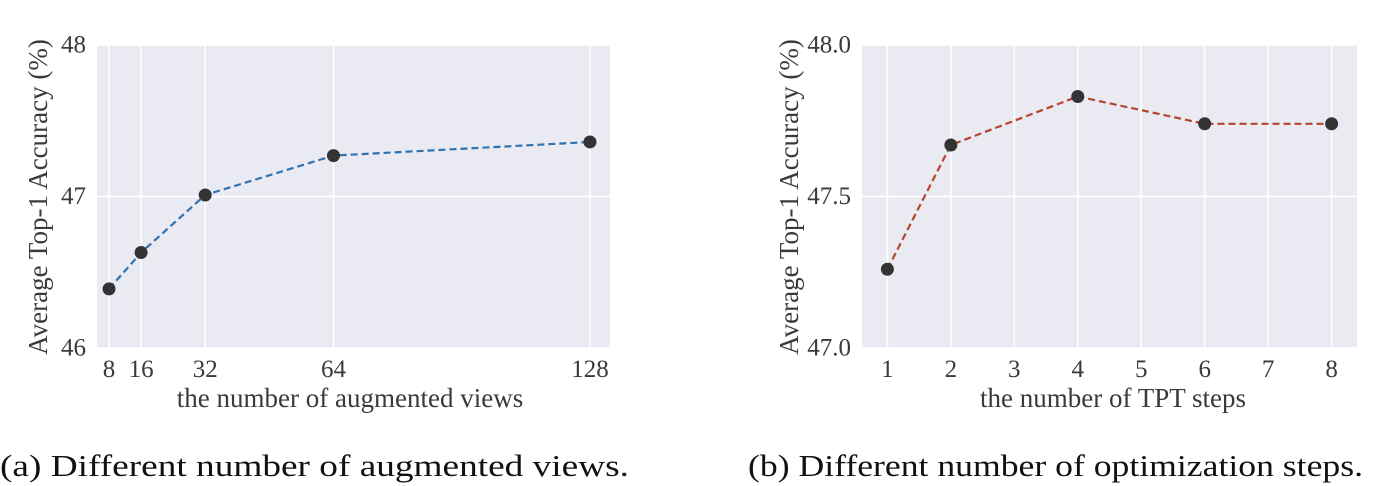 The image size is (1399, 486). Describe the element at coordinates (829, 348) in the screenshot. I see `chart-b-y-tick-label: 47.0` at that location.